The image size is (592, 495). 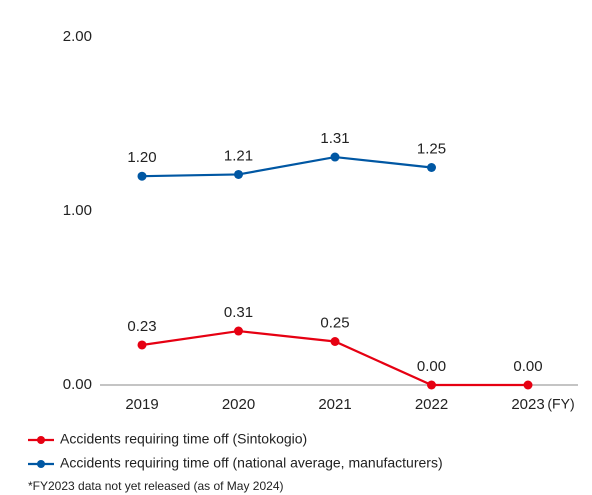 I want to click on data-label: 1.21, so click(x=238, y=155).